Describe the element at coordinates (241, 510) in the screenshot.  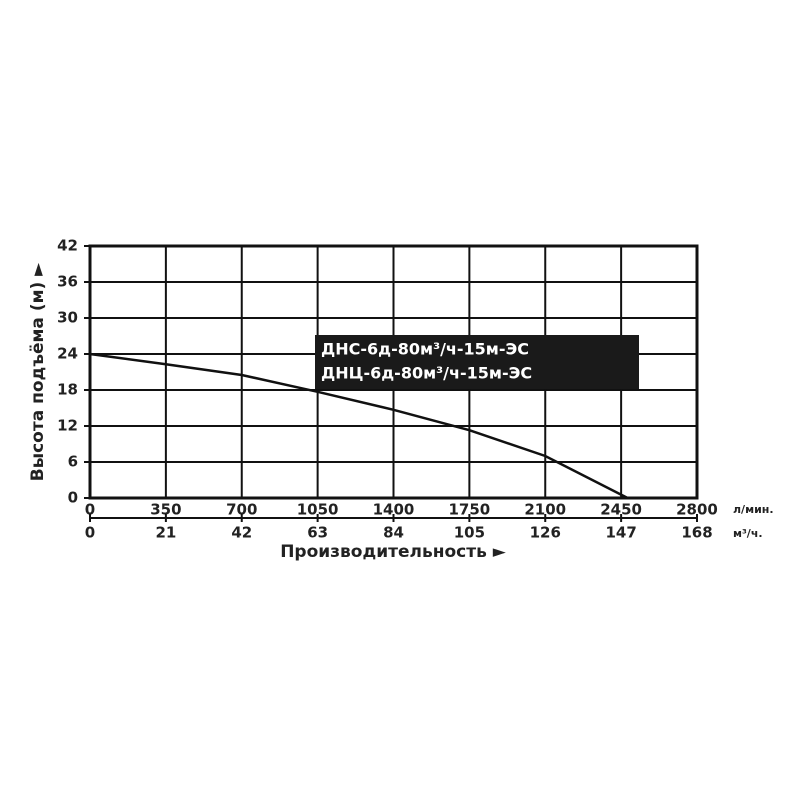
I see `x-tick-label: 700` at that location.